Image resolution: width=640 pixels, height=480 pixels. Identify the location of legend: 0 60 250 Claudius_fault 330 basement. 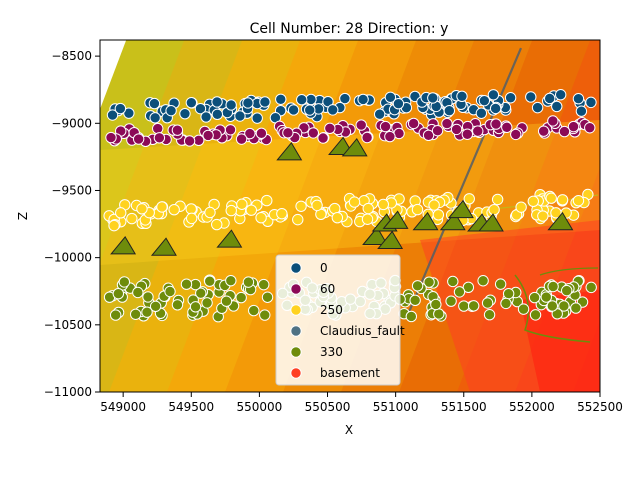
(340, 320).